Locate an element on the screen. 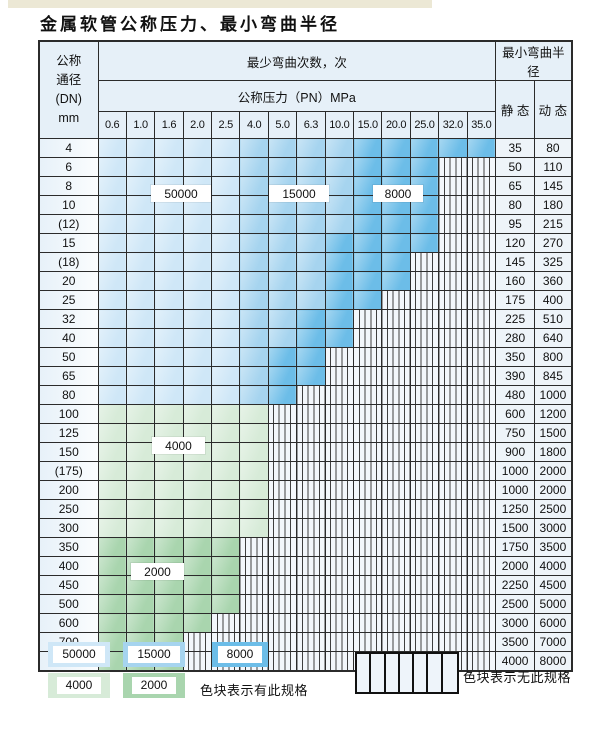 The image size is (600, 743). corner-line2: 通径 is located at coordinates (69, 80).